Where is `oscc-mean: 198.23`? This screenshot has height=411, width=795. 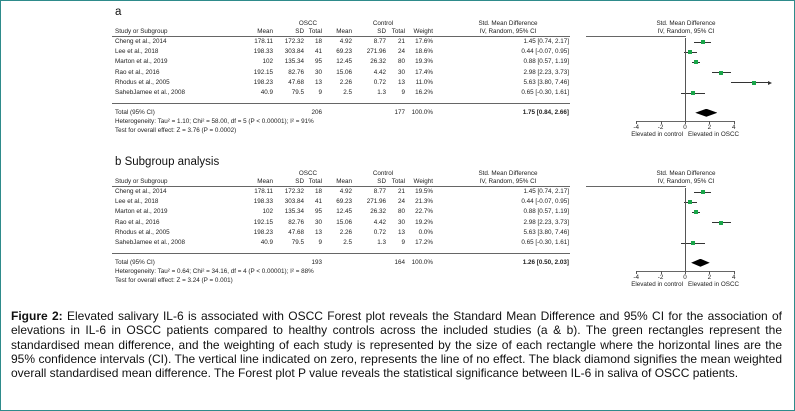
oscc-mean: 198.23 is located at coordinates (263, 232).